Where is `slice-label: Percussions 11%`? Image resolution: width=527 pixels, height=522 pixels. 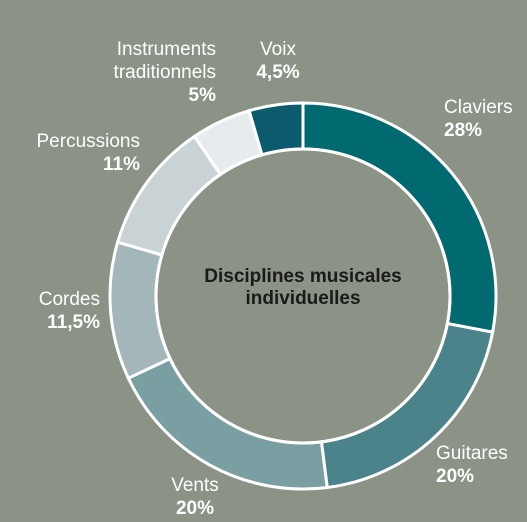 slice-label: Percussions 11% is located at coordinates (70, 153).